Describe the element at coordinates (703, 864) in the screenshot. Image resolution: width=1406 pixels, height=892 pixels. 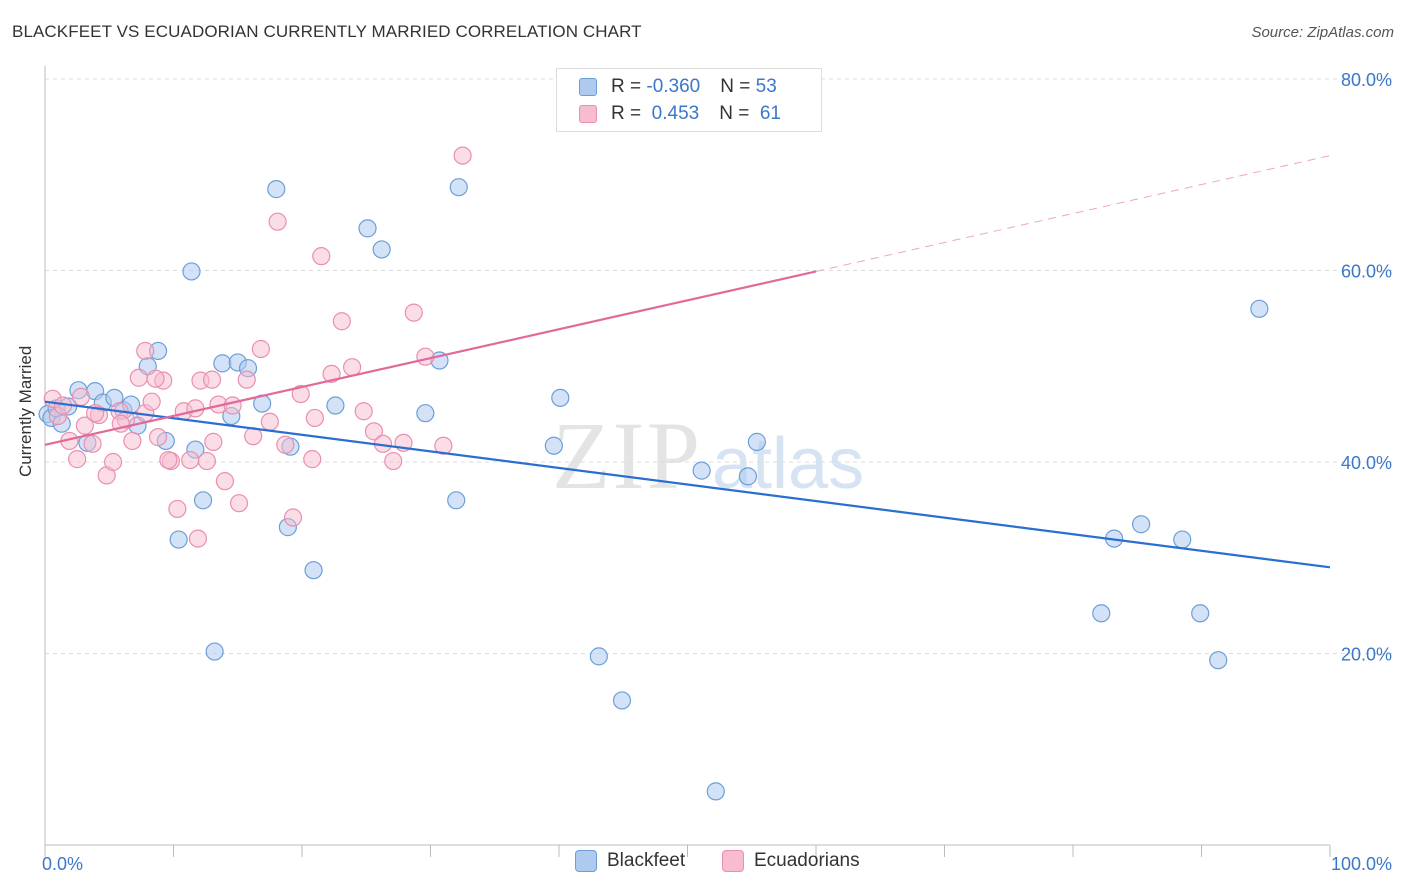
I see `series-legend: Blackfeet Ecuadorians` at that location.